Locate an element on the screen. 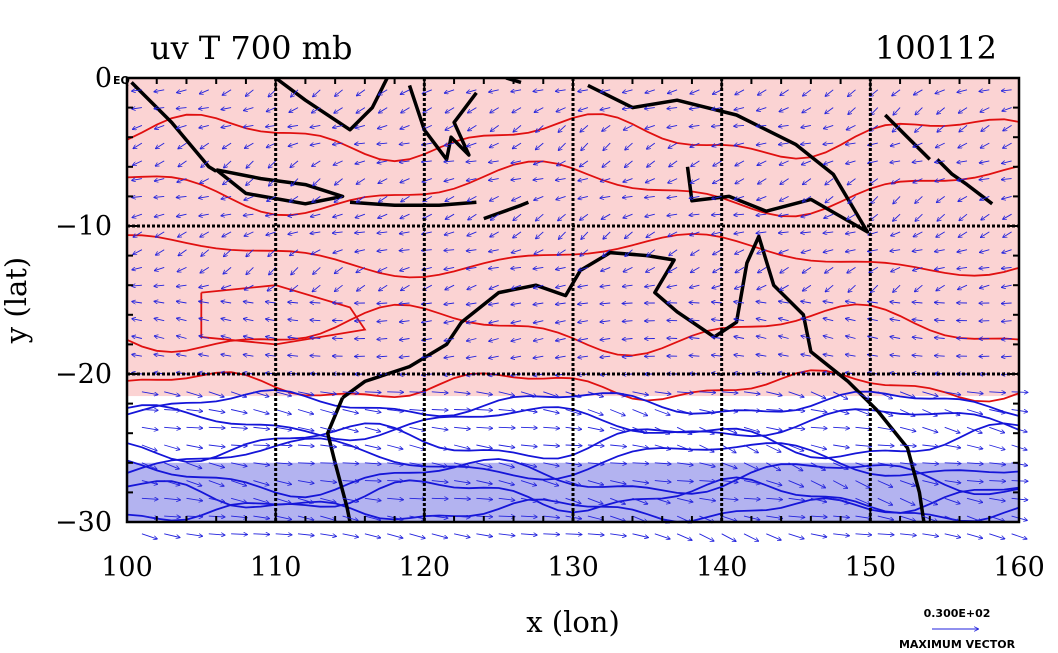  x-tick-label: 160 is located at coordinates (1019, 567).